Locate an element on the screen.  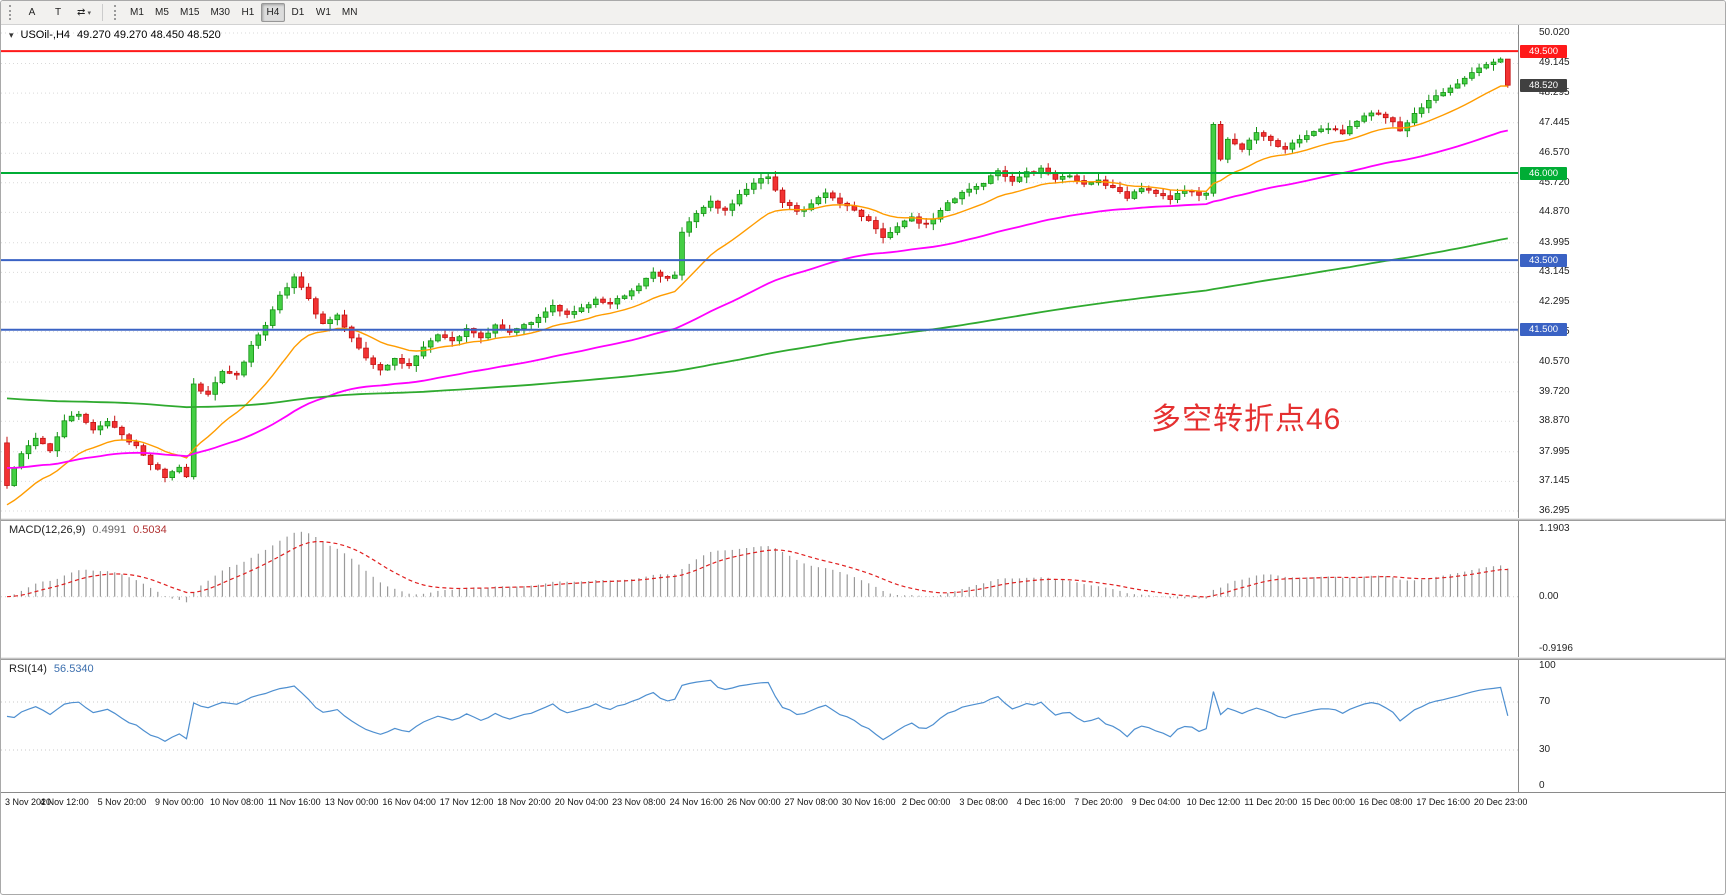
chart-title-bar: ▾ USOil-,H4 49.270 49.270 48.450 48.520 is located at coordinates (115, 35).